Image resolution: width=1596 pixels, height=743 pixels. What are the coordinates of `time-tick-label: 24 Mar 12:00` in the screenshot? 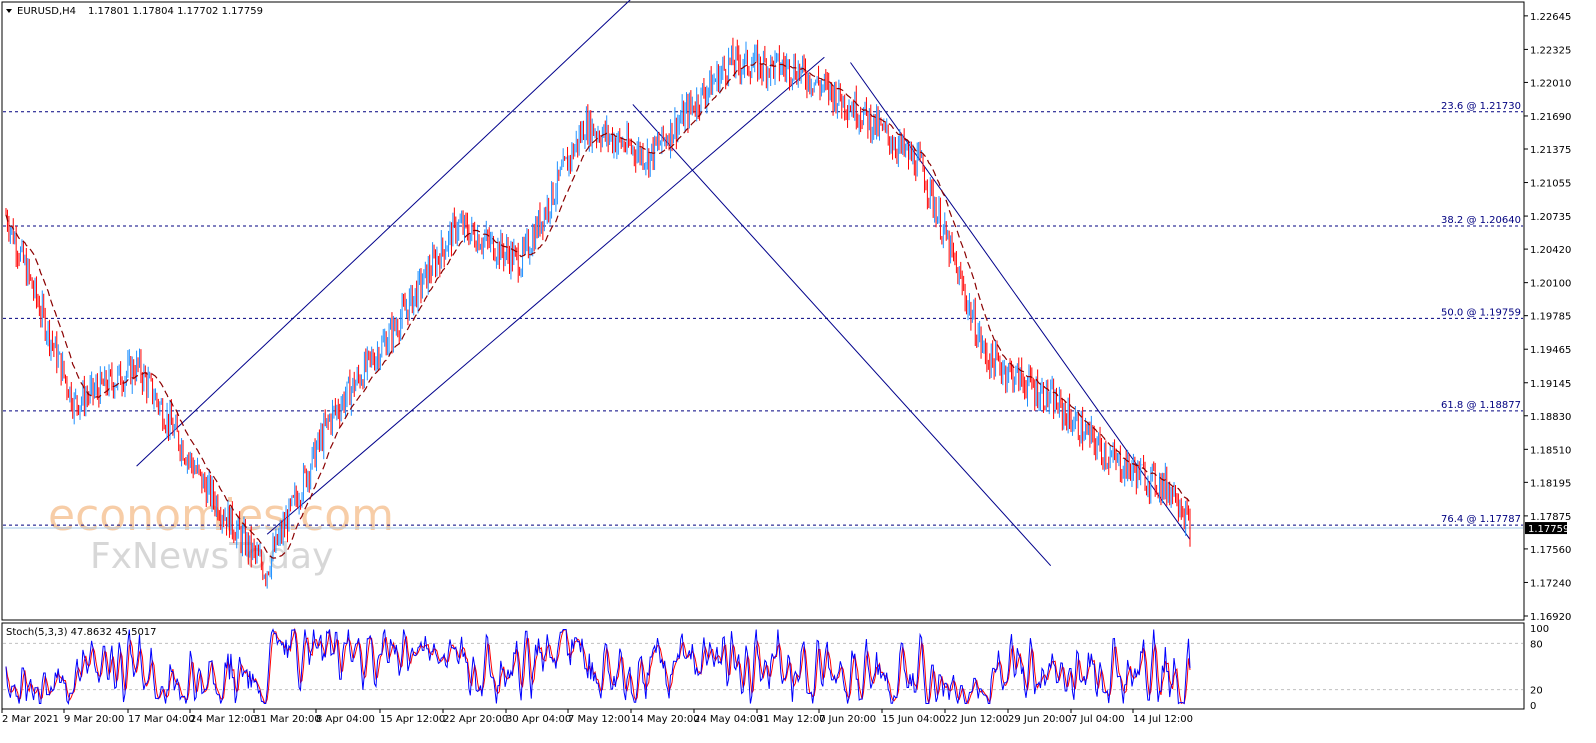 It's located at (223, 719).